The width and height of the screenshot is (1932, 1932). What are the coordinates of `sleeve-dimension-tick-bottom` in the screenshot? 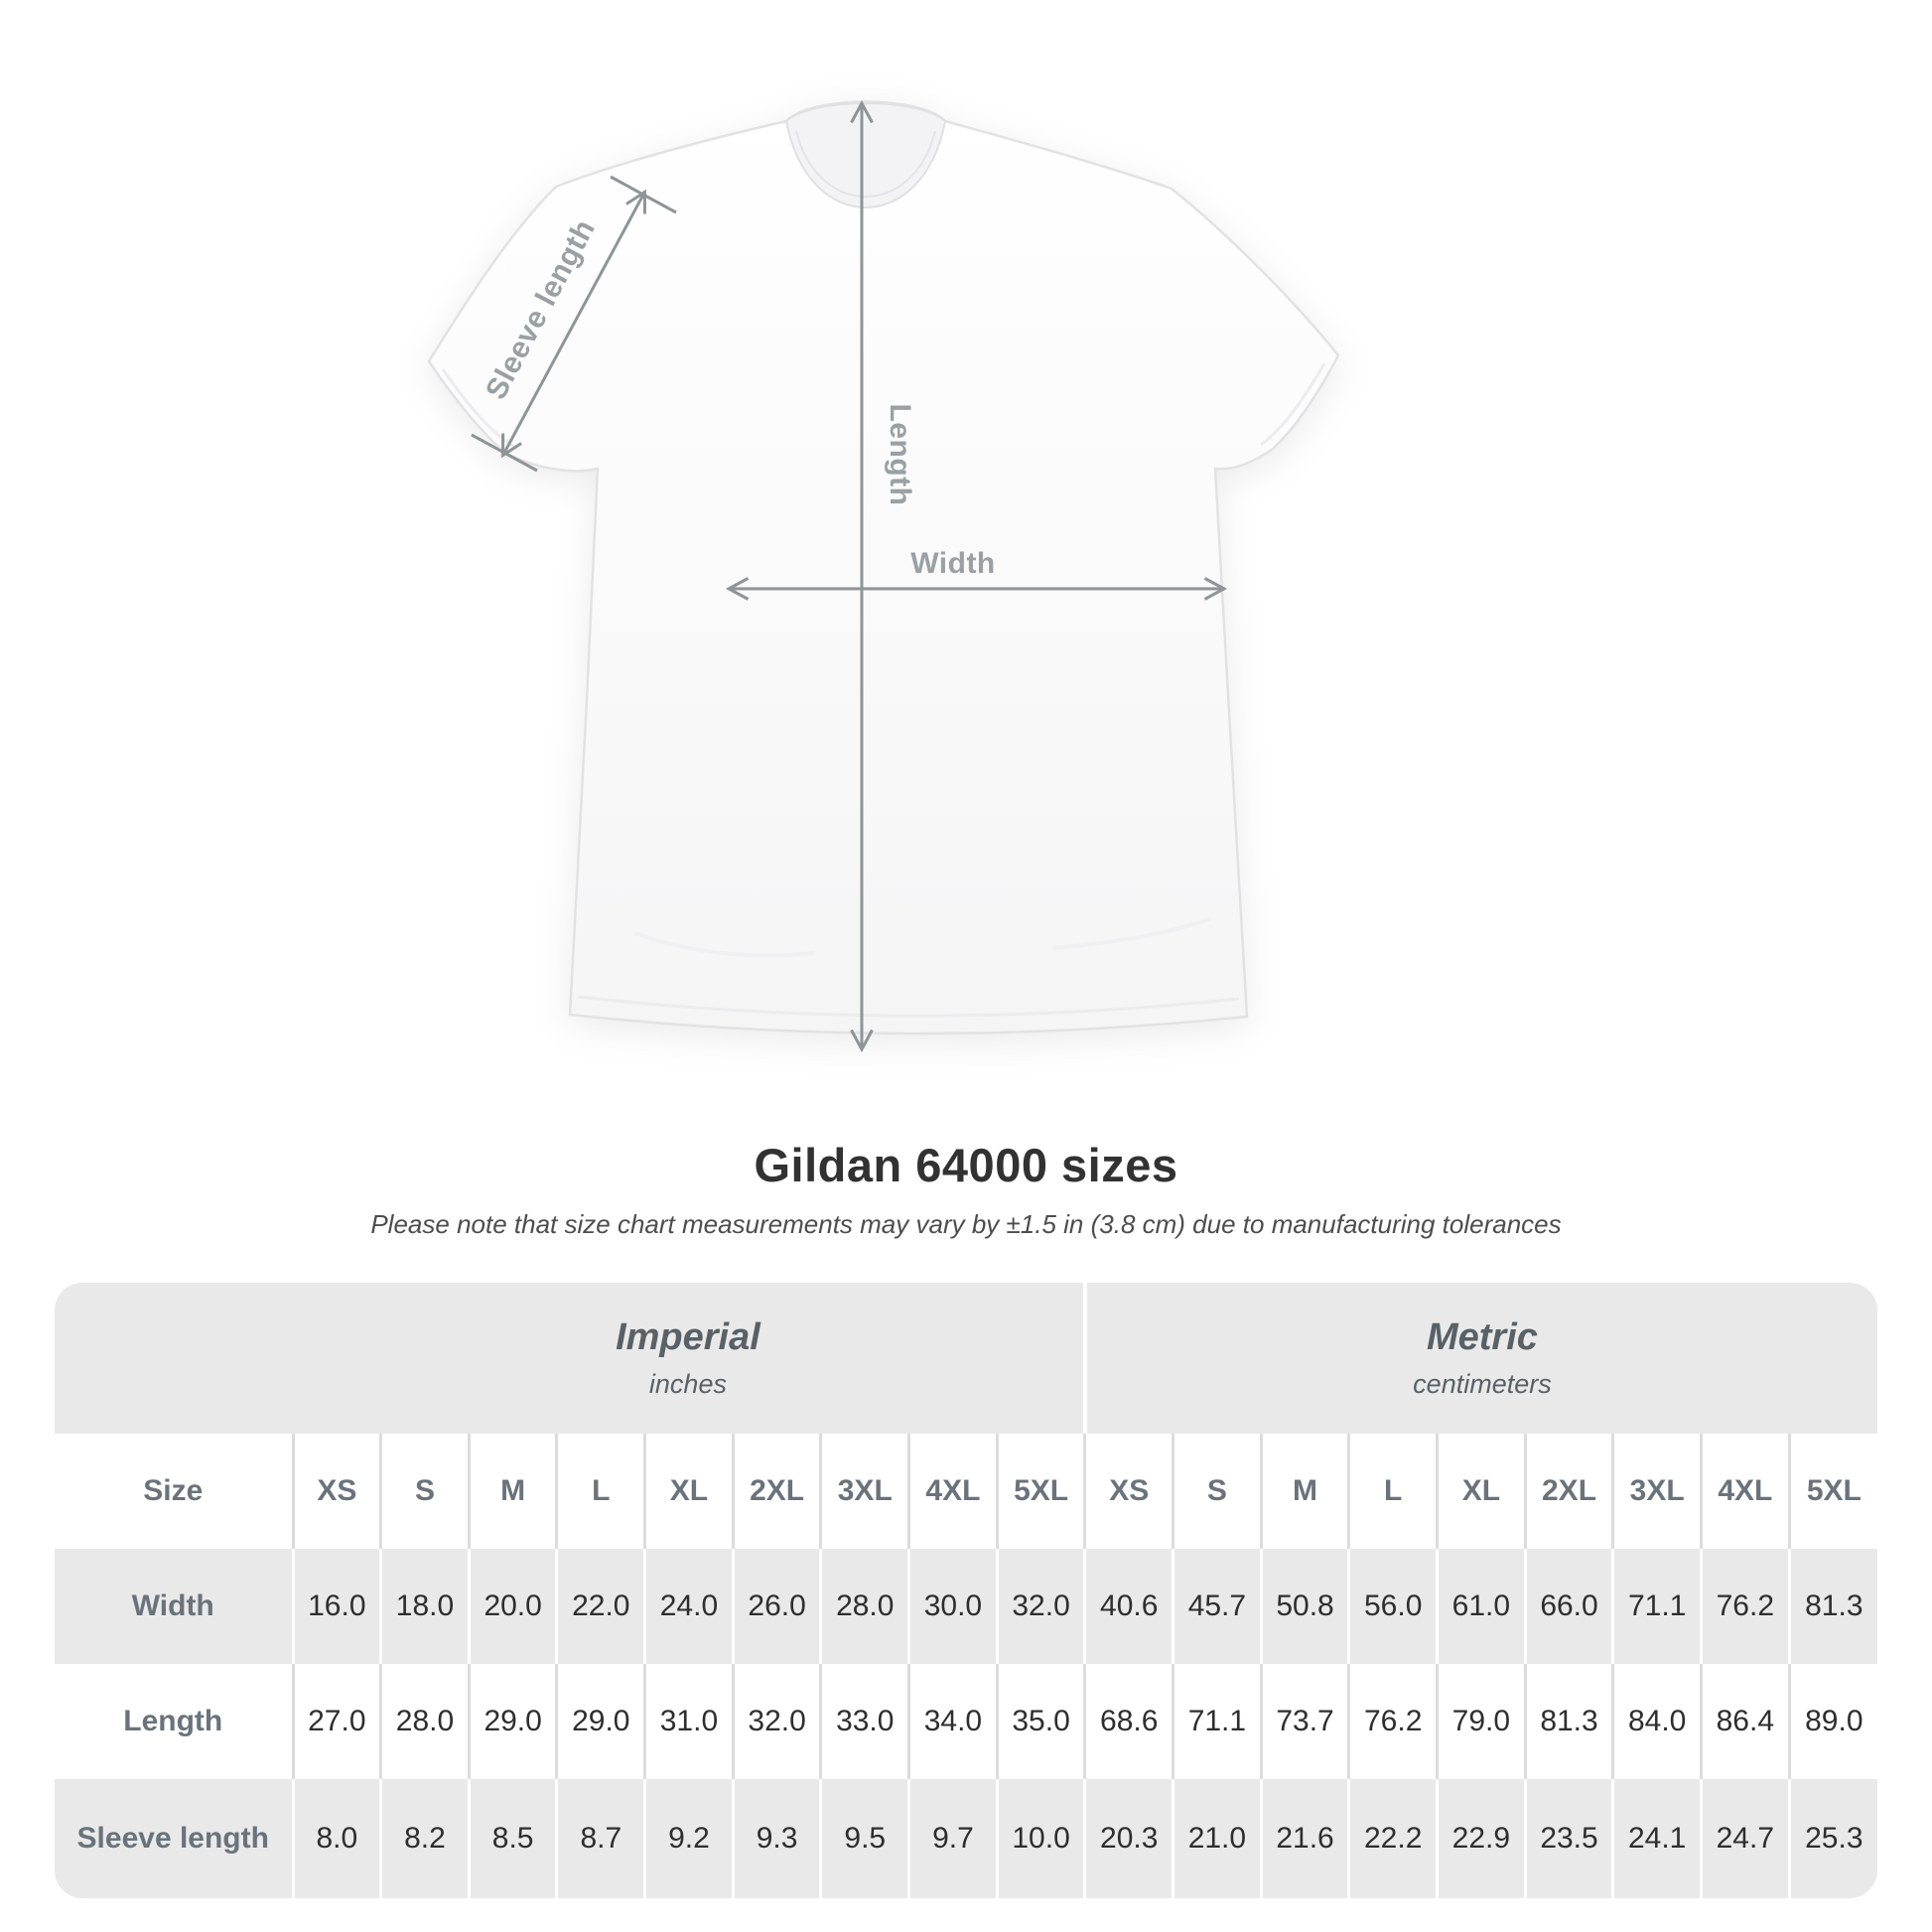 It's located at (505, 453).